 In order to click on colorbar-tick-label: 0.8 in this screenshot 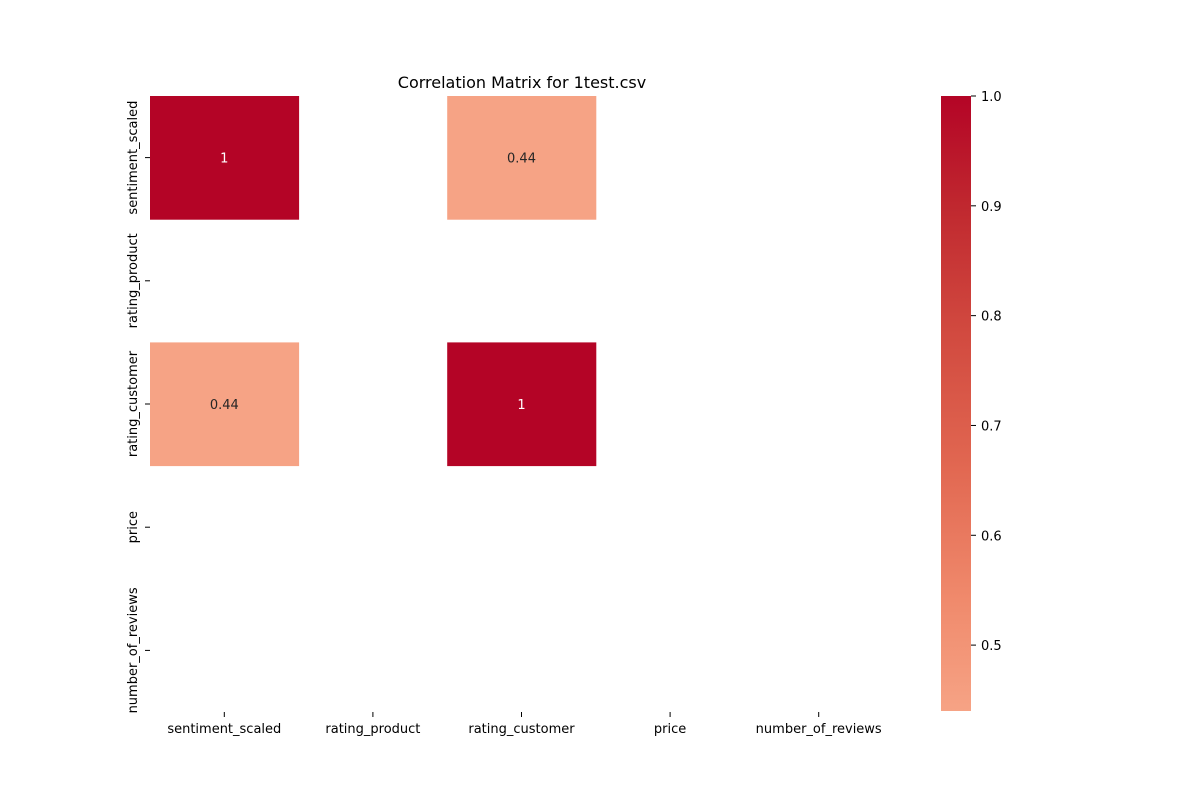, I will do `click(991, 317)`.